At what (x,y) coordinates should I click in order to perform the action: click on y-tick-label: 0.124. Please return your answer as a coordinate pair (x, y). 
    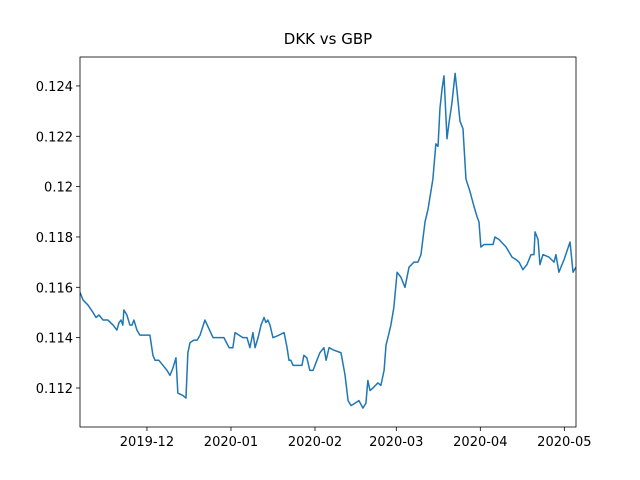
    Looking at the image, I should click on (54, 87).